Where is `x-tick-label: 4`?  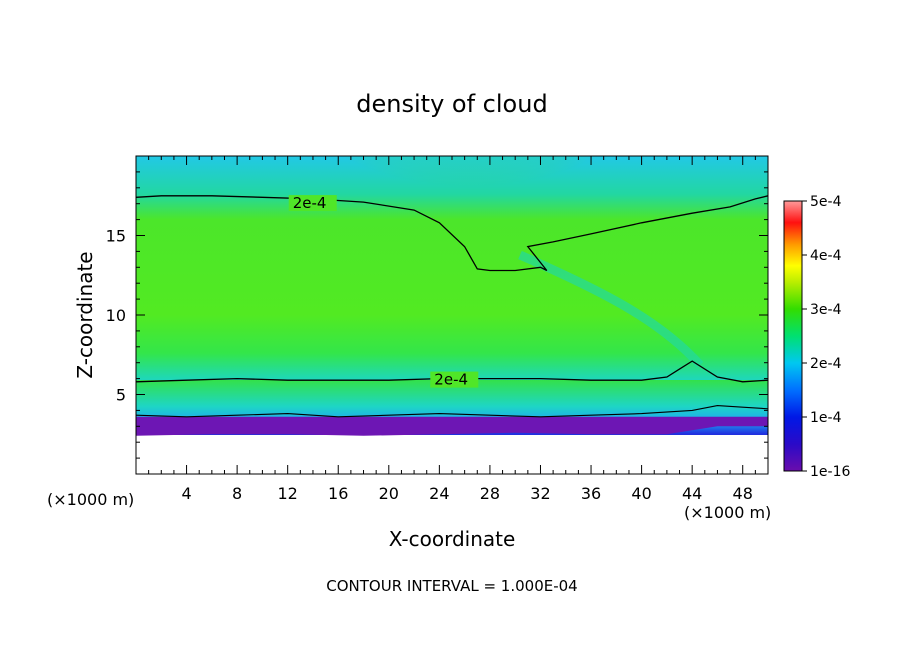 x-tick-label: 4 is located at coordinates (186, 493).